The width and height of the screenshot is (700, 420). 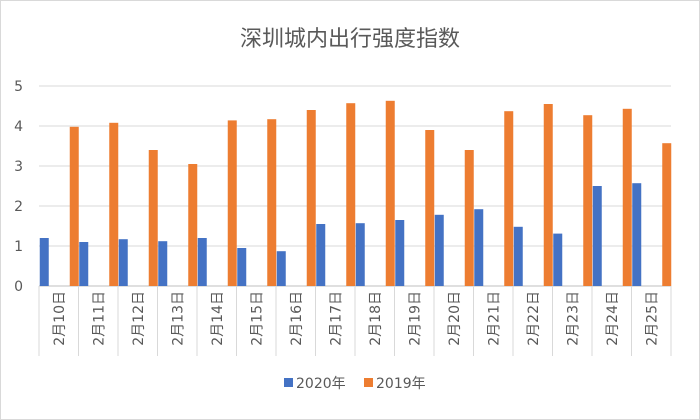 What do you see at coordinates (257, 318) in the screenshot?
I see `x-tick-label: 2月15日` at bounding box center [257, 318].